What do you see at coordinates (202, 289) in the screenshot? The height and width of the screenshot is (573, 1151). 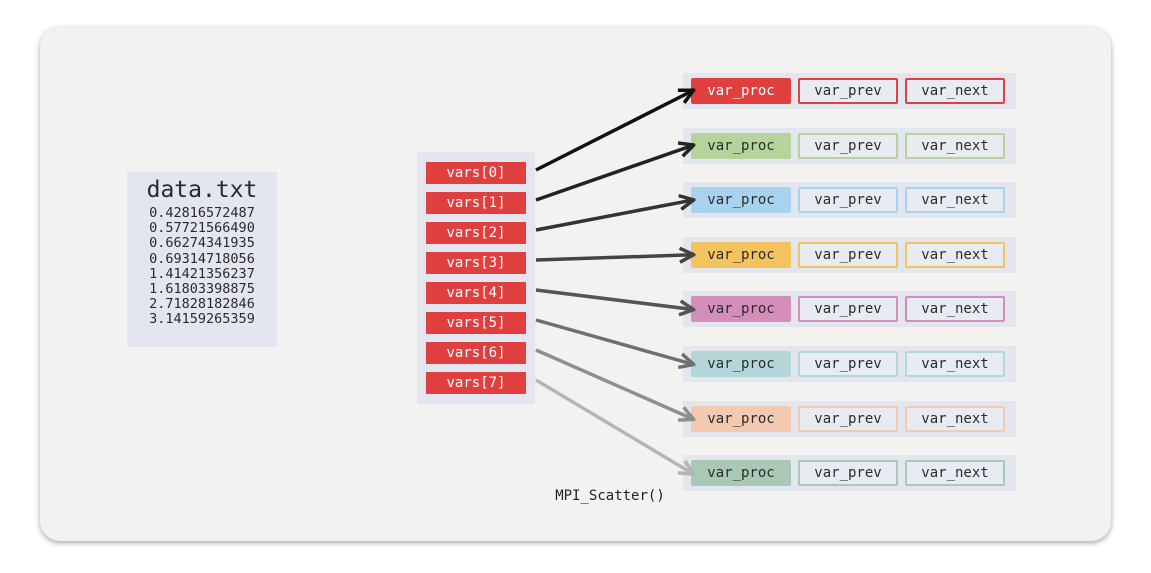 I see `file-line: 1.61803398875` at bounding box center [202, 289].